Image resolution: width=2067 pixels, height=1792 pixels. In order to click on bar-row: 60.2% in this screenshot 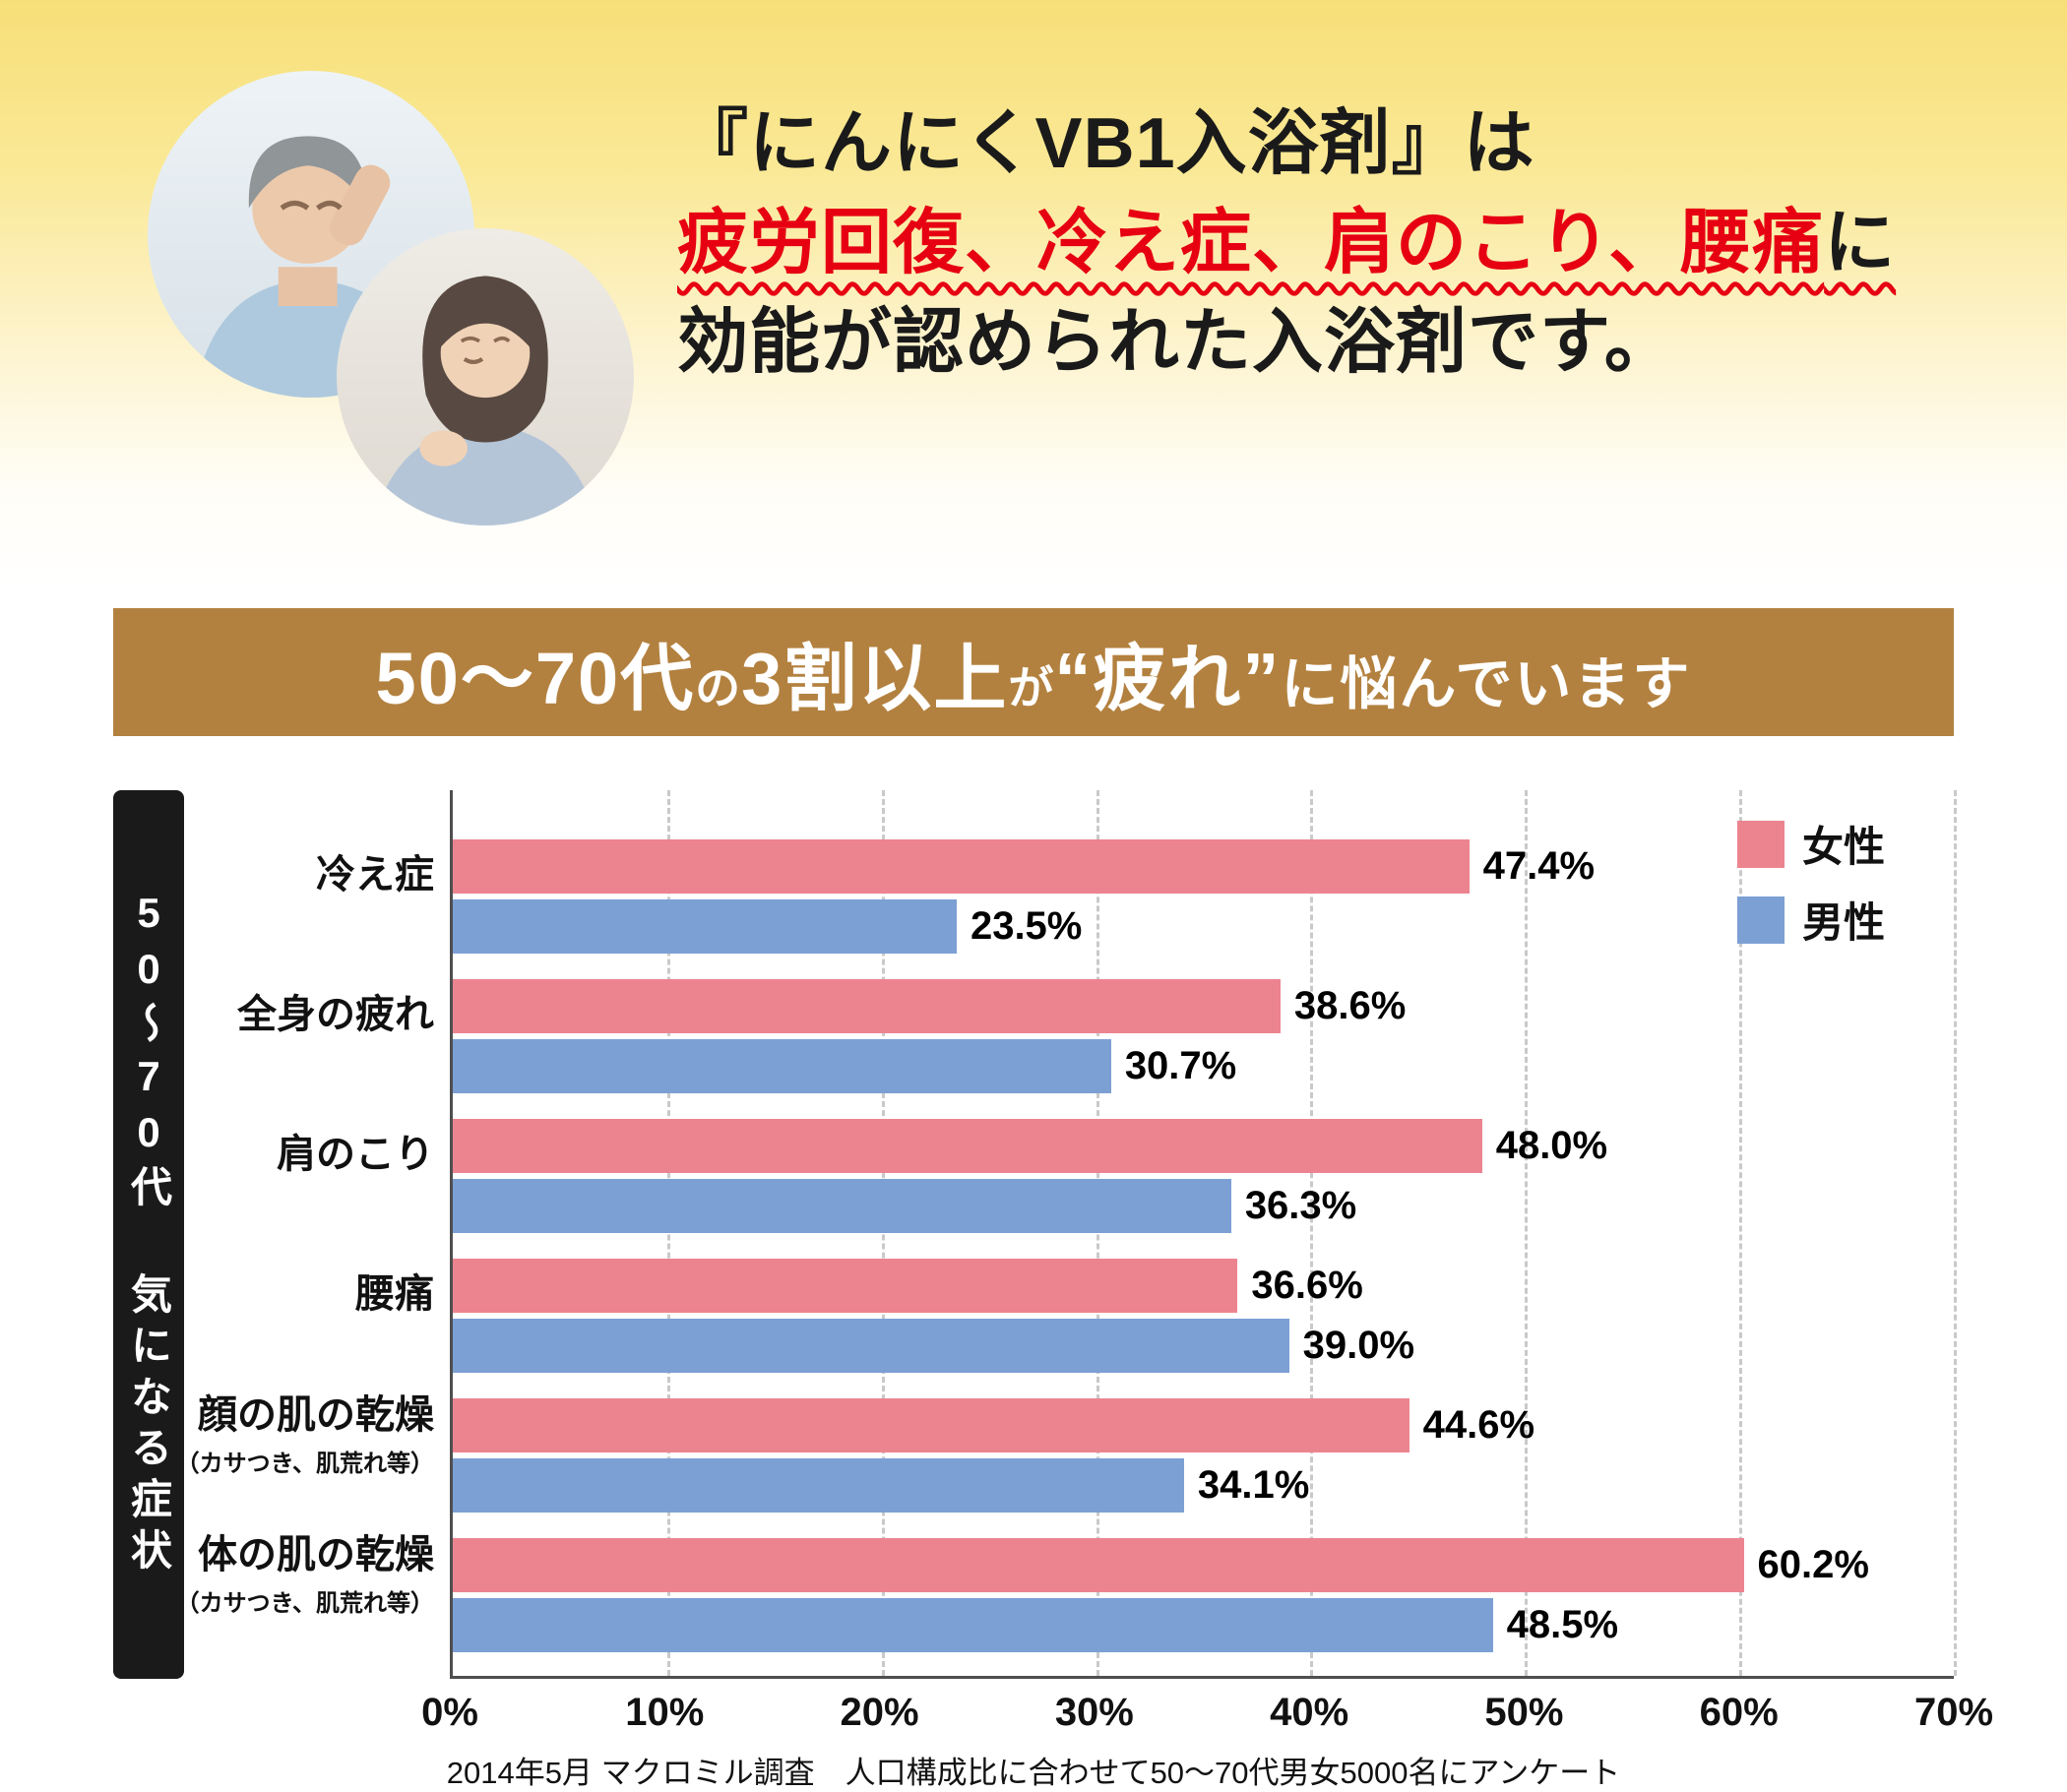, I will do `click(1203, 1565)`.